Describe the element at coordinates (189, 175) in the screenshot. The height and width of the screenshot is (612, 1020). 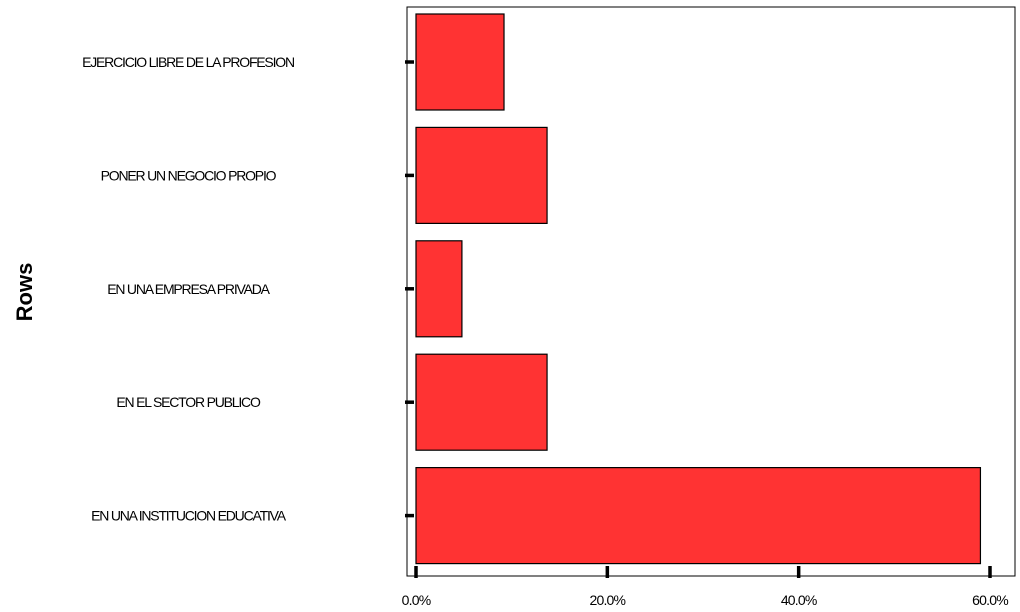
I see `category-label: PONER UN NEGOCIO PROPIO` at that location.